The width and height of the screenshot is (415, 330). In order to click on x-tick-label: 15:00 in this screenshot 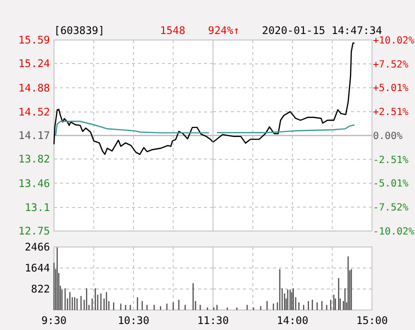, I will do `click(372, 321)`.